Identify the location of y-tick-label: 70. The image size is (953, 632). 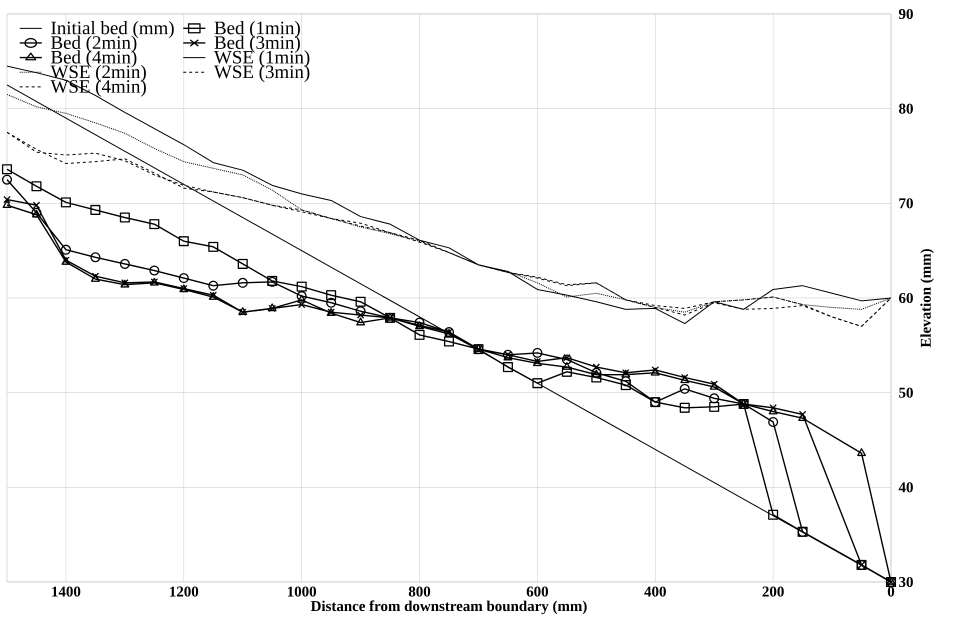
(906, 203).